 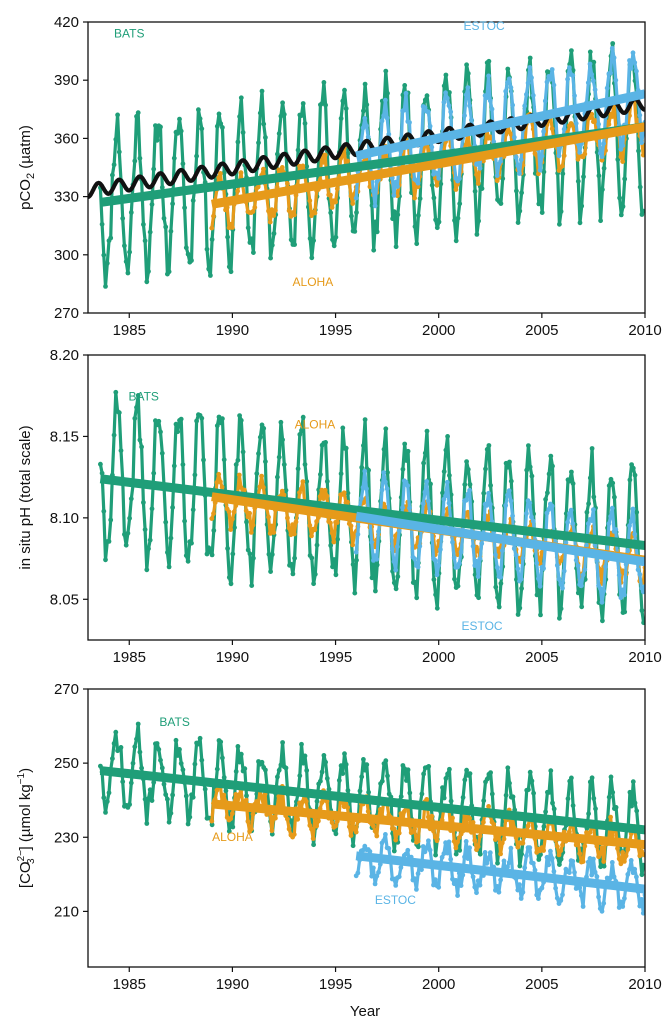 I want to click on x-tick-label: 2000, so click(x=438, y=984).